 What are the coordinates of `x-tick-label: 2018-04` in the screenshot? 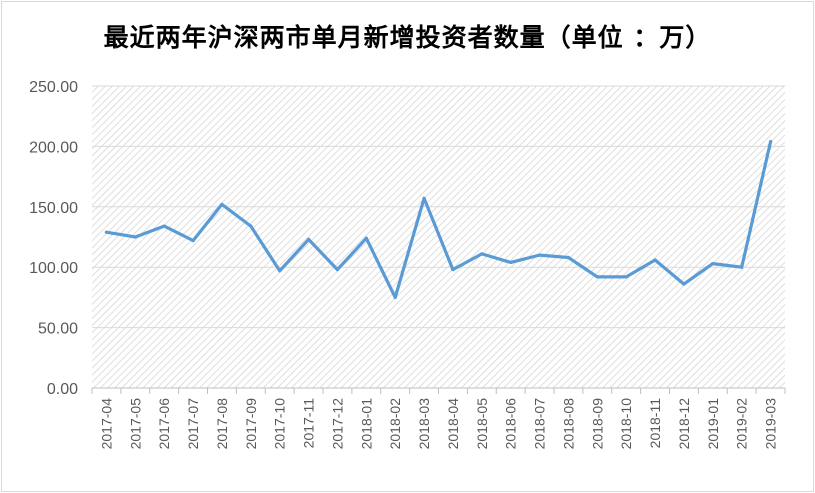 It's located at (453, 424).